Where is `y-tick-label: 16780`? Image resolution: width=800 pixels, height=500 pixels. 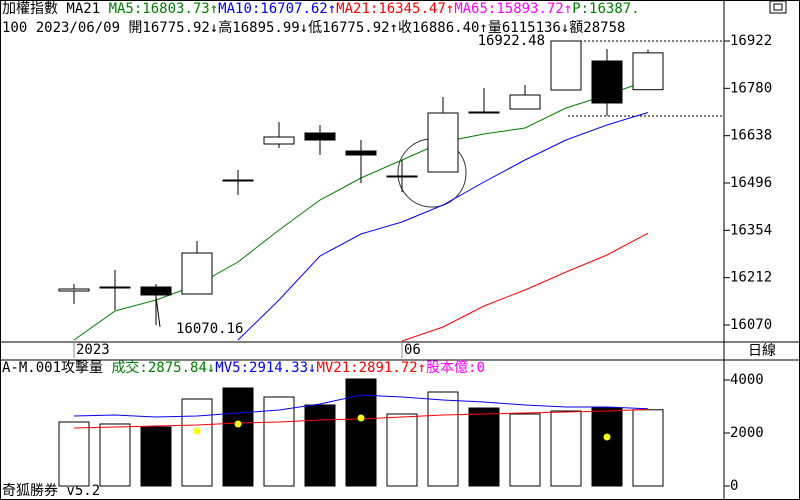
y-tick-label: 16780 is located at coordinates (751, 88).